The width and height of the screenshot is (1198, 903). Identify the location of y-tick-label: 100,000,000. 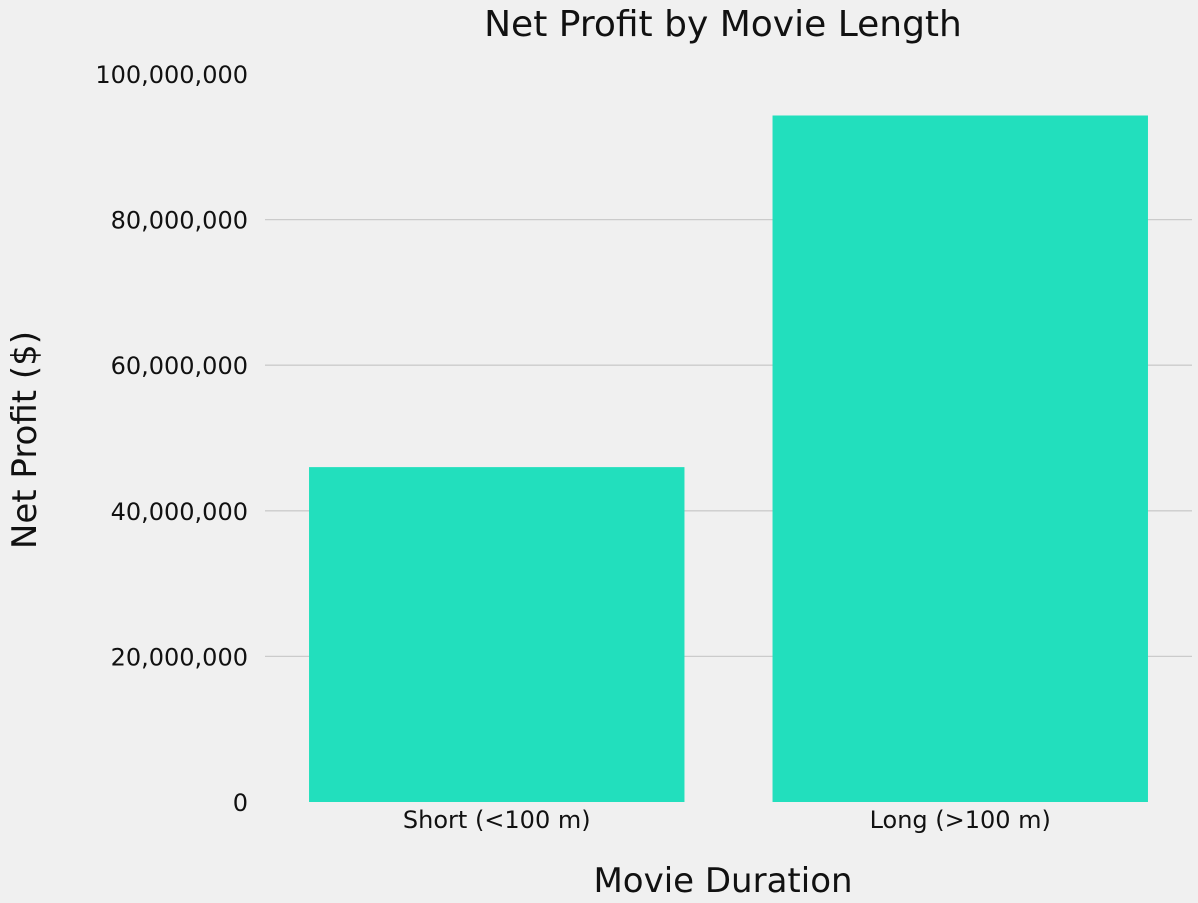
(171, 75).